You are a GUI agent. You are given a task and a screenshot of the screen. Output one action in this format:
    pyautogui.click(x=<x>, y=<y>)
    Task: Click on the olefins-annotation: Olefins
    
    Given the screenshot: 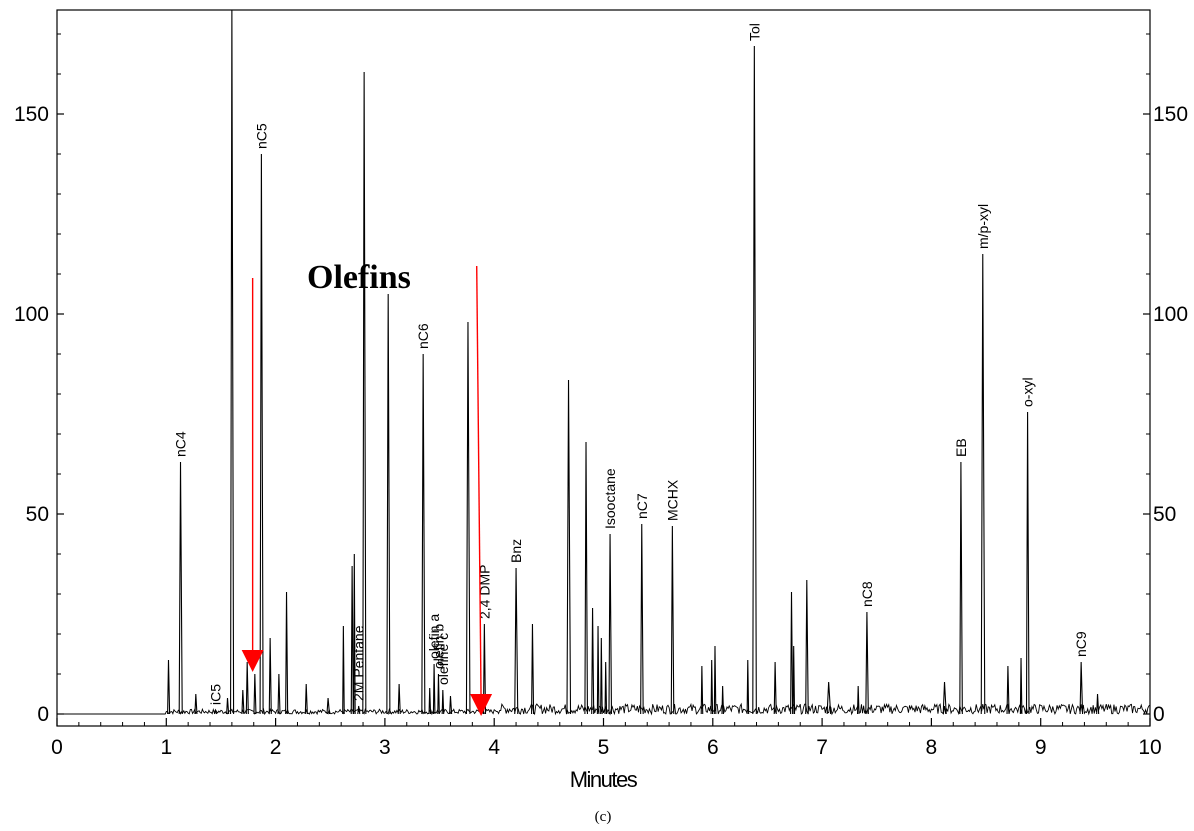 What is the action you would take?
    pyautogui.click(x=359, y=277)
    